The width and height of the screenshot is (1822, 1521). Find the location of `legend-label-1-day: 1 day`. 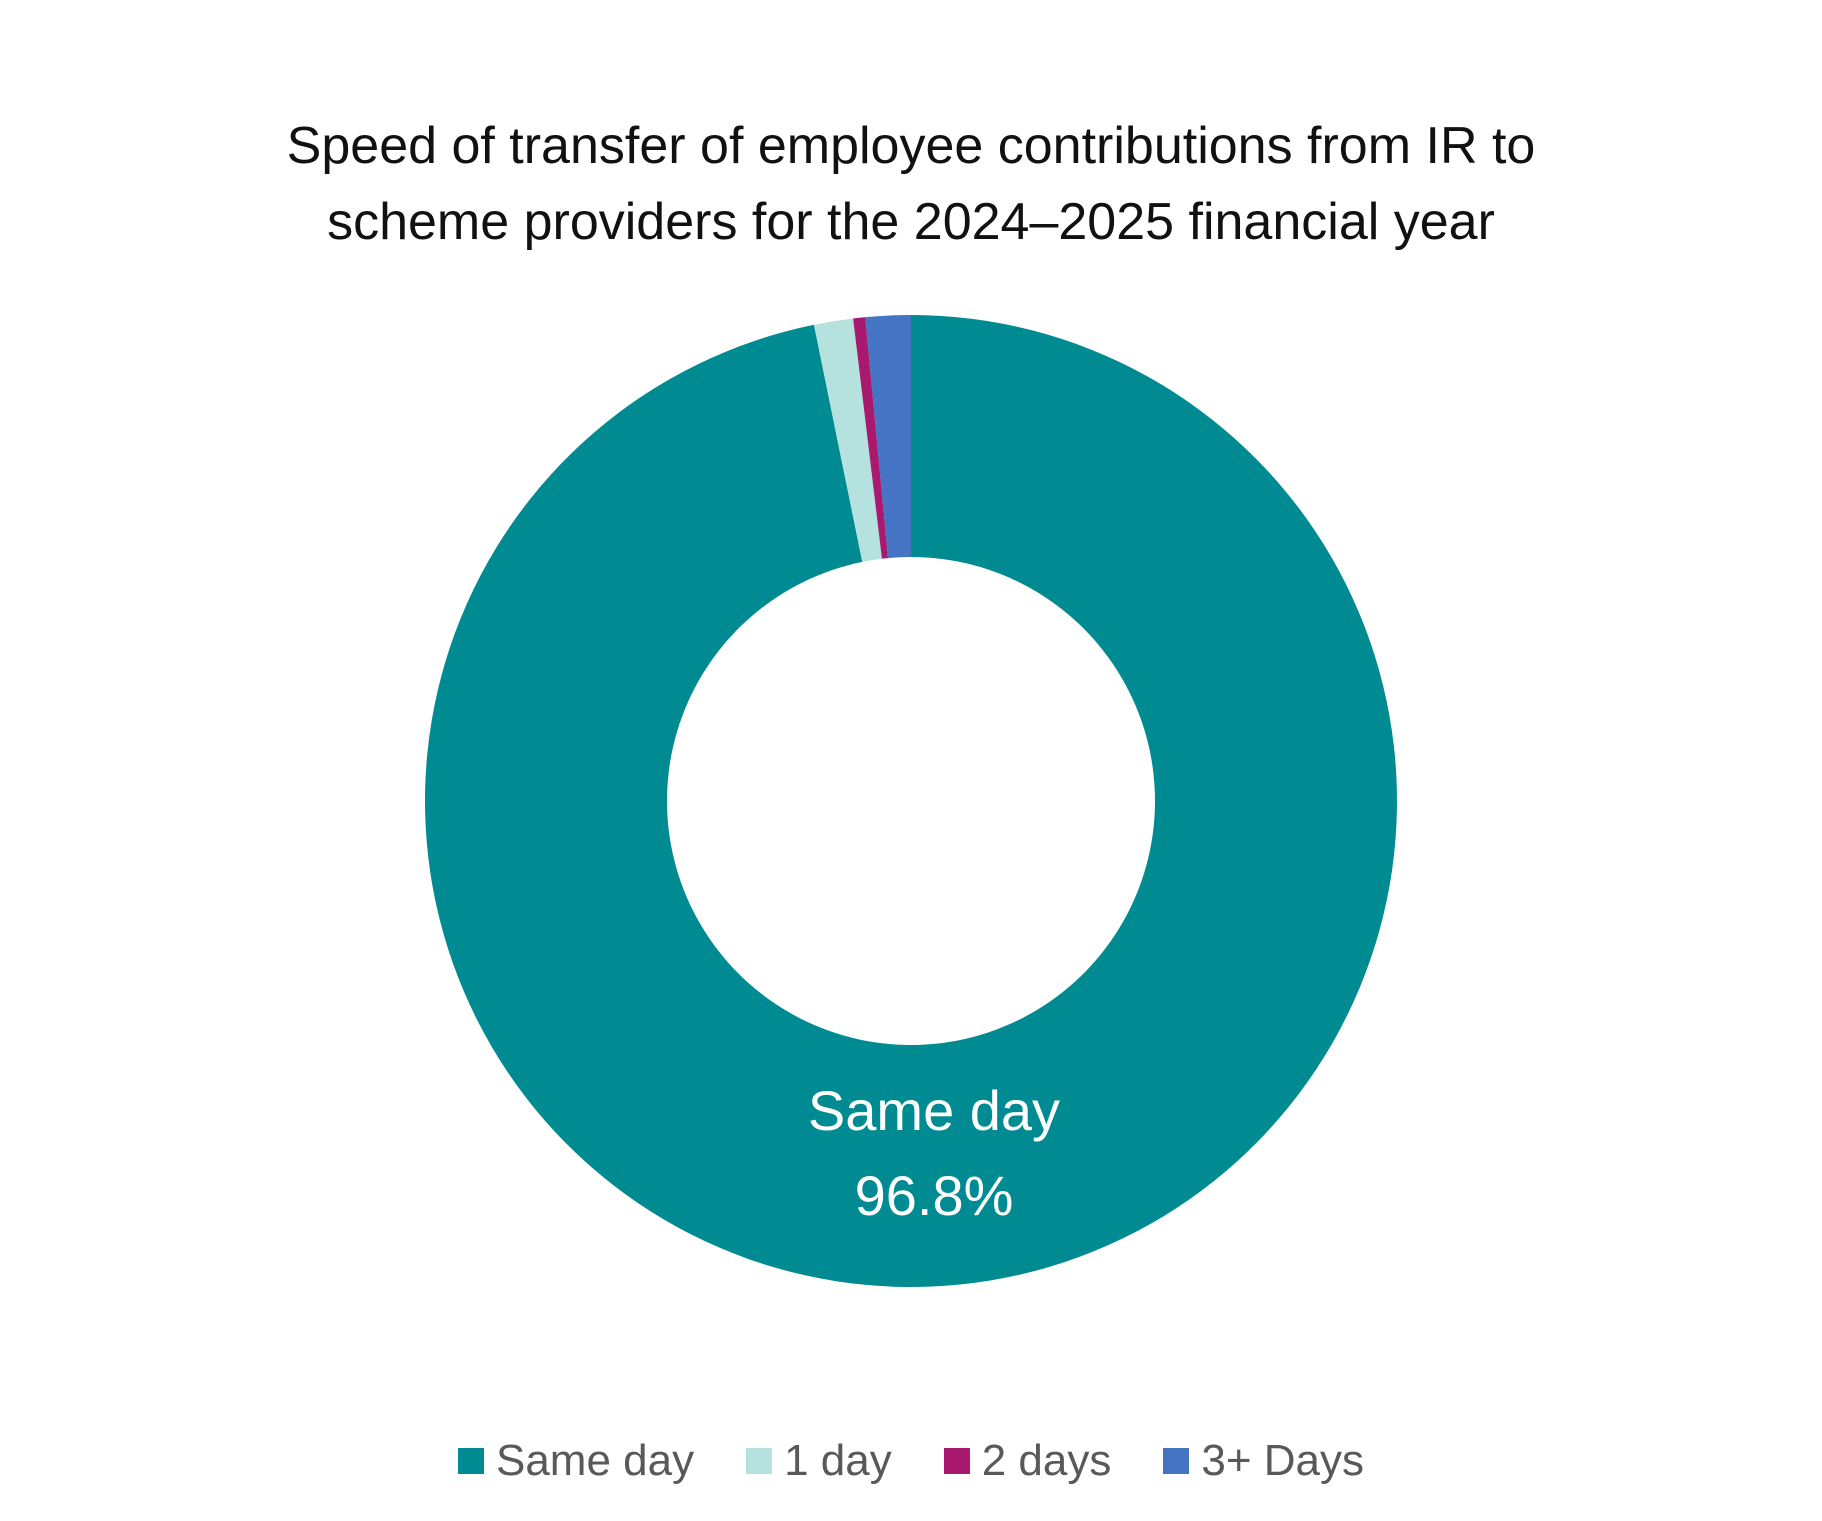

legend-label-1-day: 1 day is located at coordinates (838, 1460).